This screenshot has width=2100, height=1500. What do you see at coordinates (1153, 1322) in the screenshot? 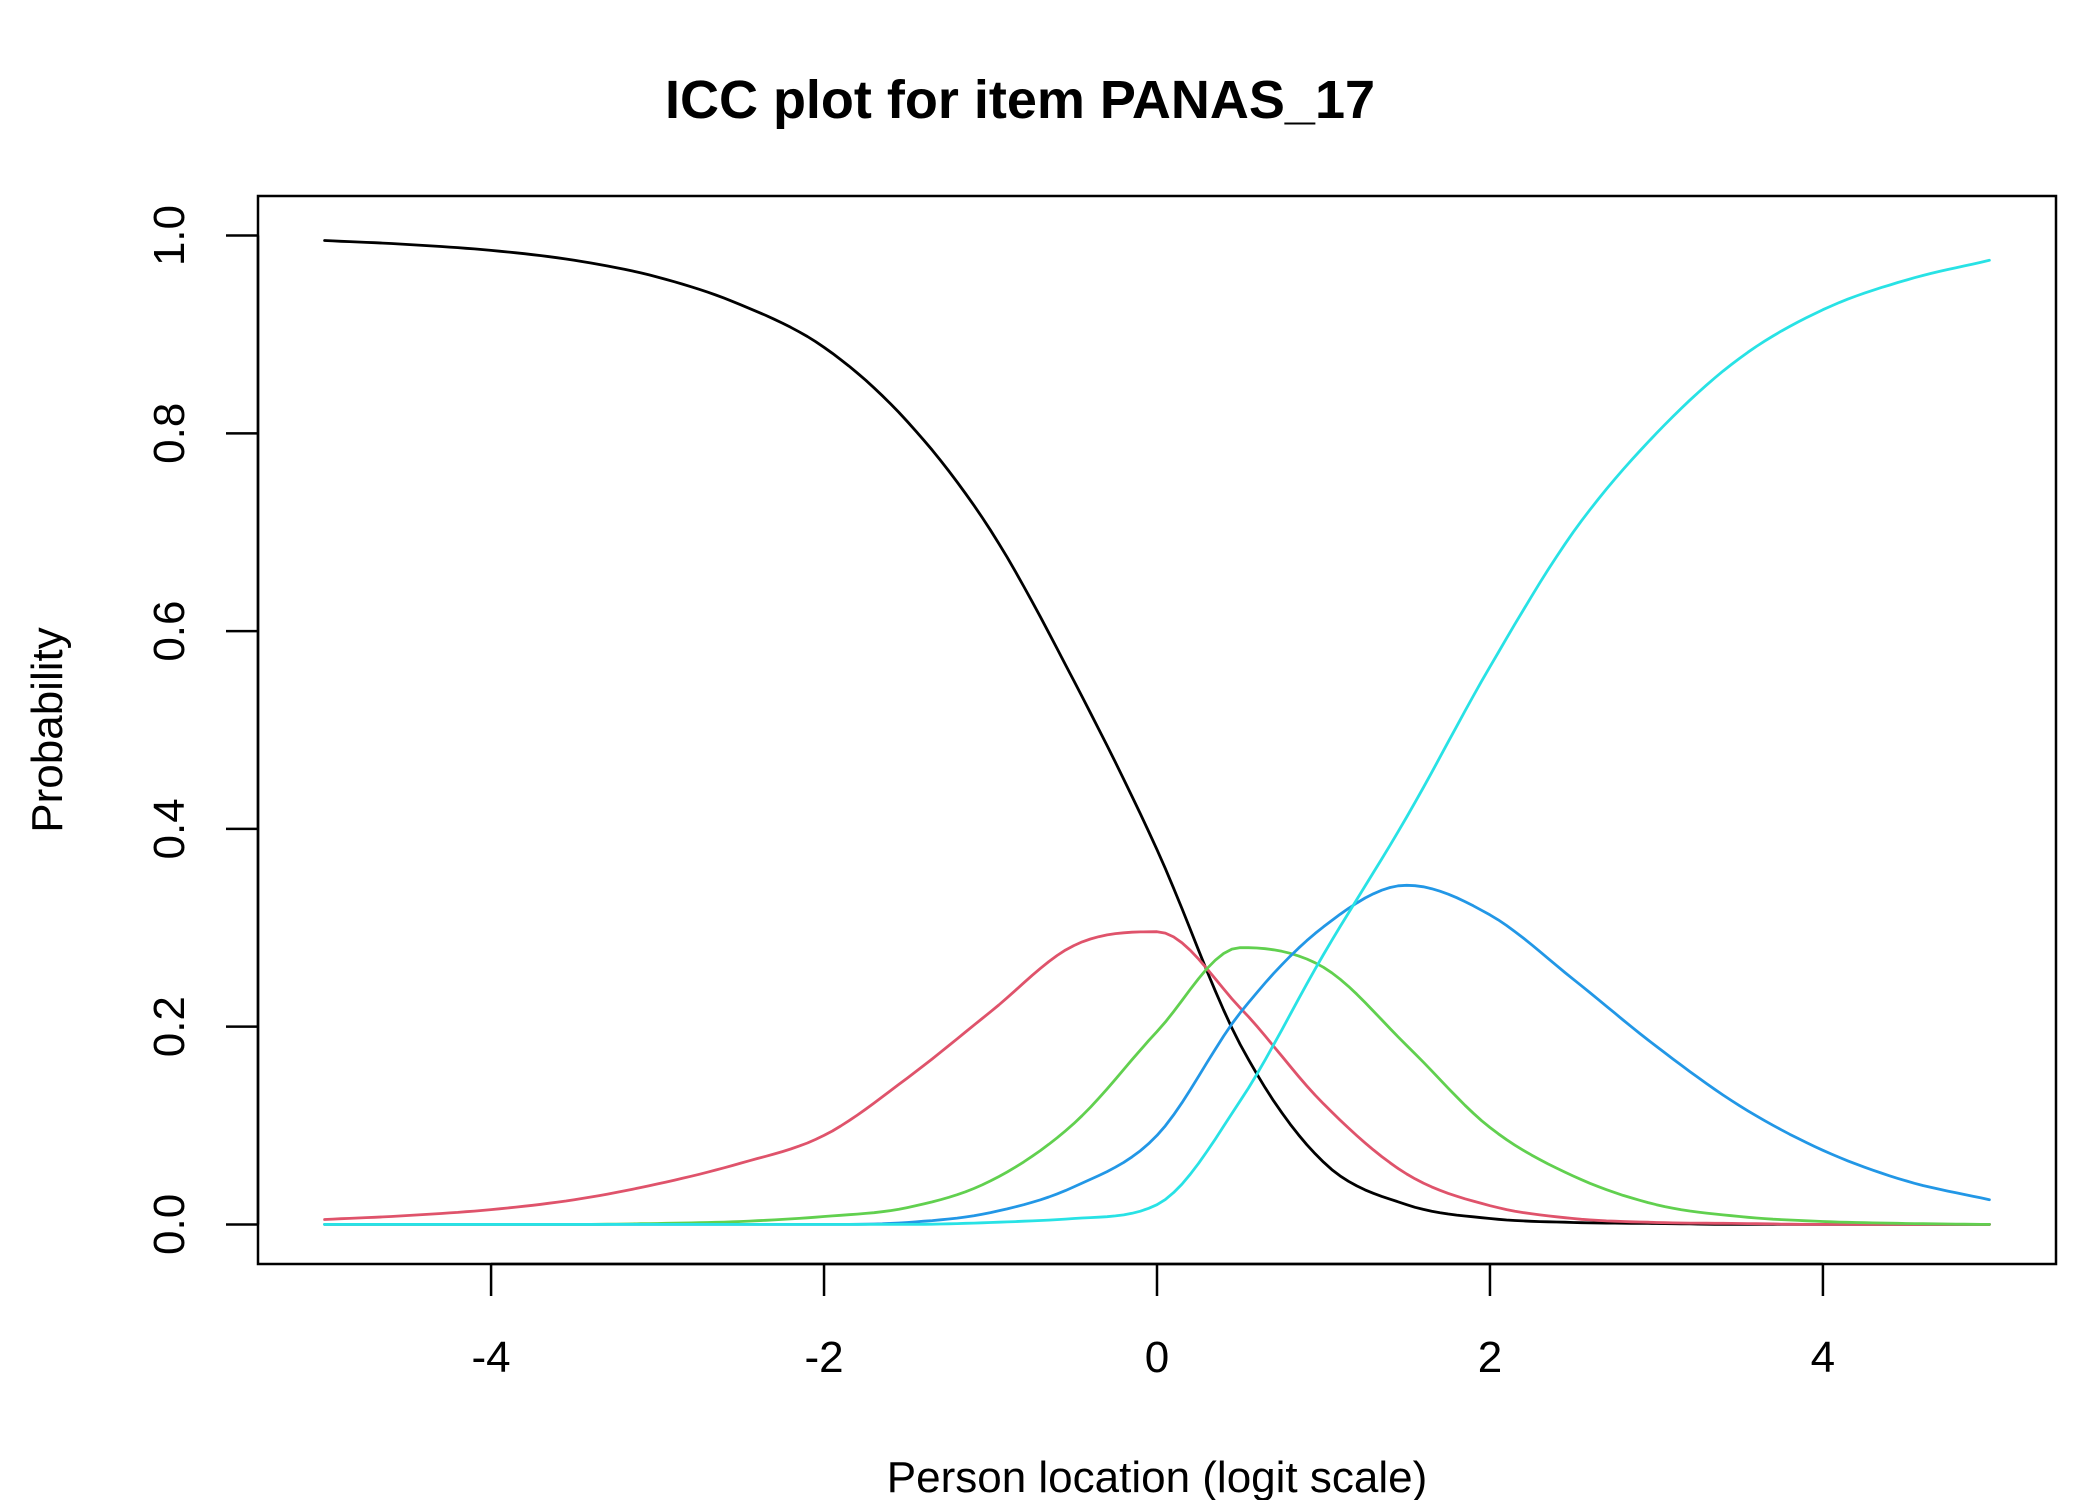
I see `x-axis: -4 -2 0 2 4` at bounding box center [1153, 1322].